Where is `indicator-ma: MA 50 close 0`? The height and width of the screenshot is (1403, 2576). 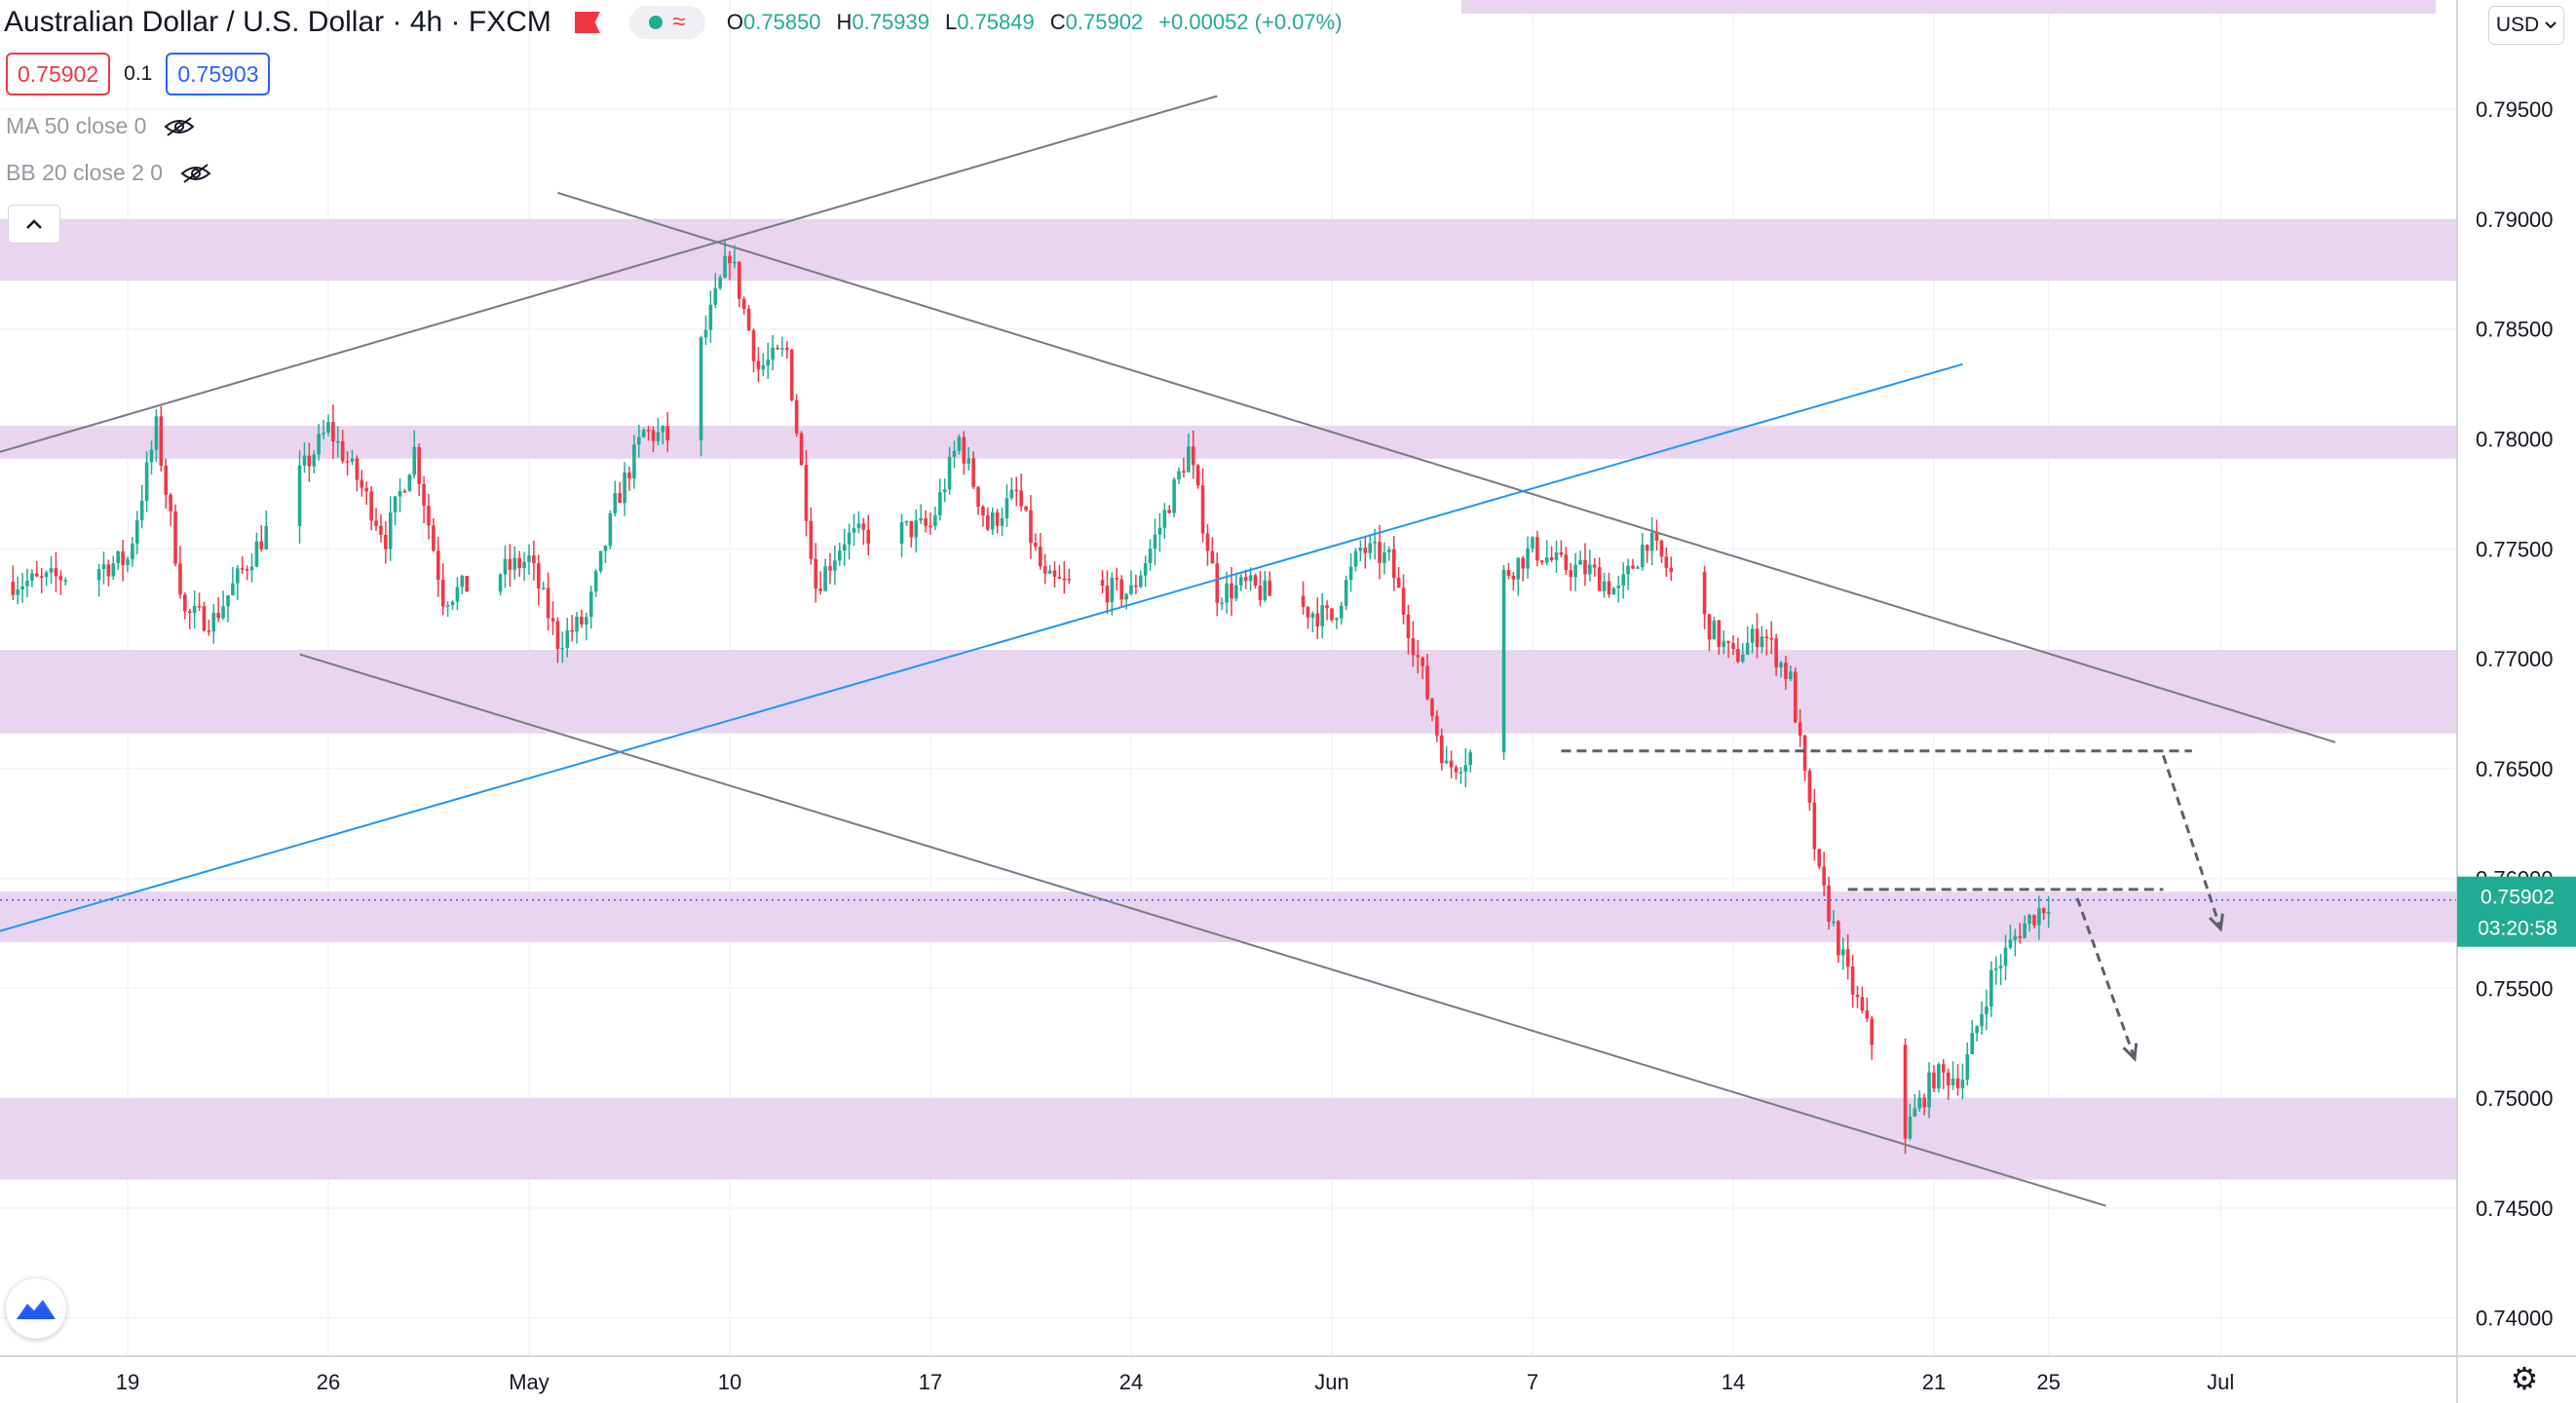 indicator-ma: MA 50 close 0 is located at coordinates (101, 126).